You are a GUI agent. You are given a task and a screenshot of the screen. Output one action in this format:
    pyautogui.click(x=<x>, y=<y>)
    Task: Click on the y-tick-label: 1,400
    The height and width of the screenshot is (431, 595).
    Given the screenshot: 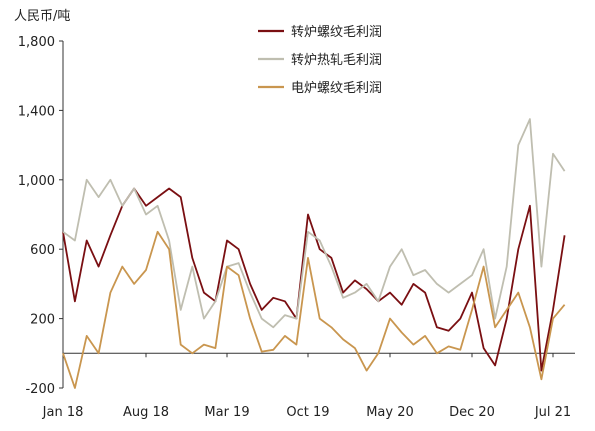 What is the action you would take?
    pyautogui.click(x=36, y=111)
    